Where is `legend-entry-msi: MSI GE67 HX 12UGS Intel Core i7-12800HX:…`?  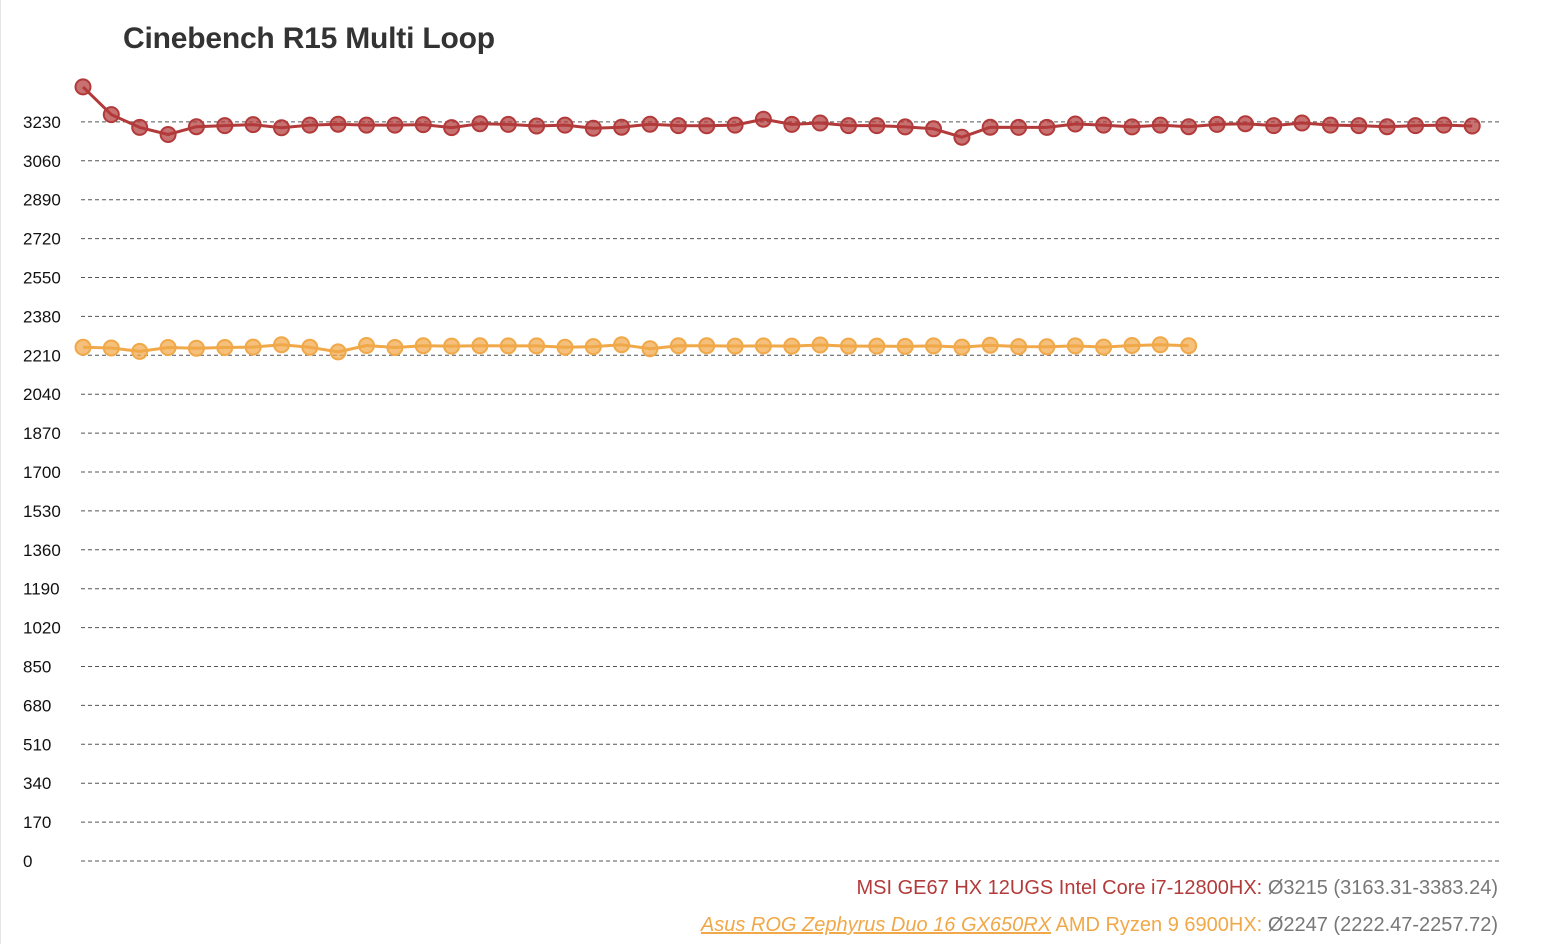
legend-entry-msi: MSI GE67 HX 12UGS Intel Core i7-12800HX:… is located at coordinates (1178, 888).